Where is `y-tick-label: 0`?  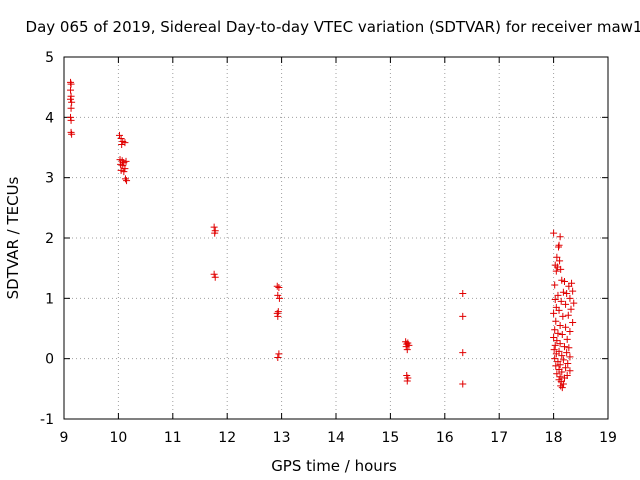 y-tick-label: 0 is located at coordinates (49, 360).